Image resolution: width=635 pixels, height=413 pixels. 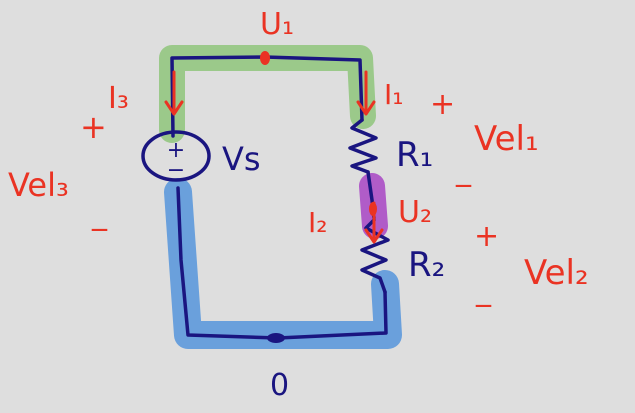 What do you see at coordinates (556, 273) in the screenshot?
I see `r2-voltage-label: Vel₂` at bounding box center [556, 273].